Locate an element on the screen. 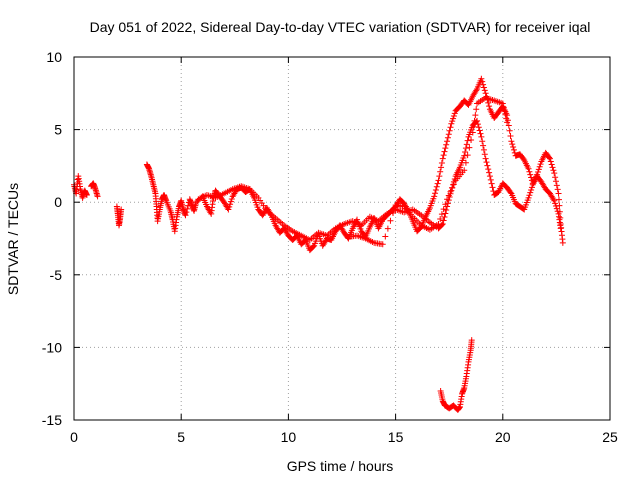 This screenshot has width=640, height=480. x-tick-label: 15 is located at coordinates (396, 437).